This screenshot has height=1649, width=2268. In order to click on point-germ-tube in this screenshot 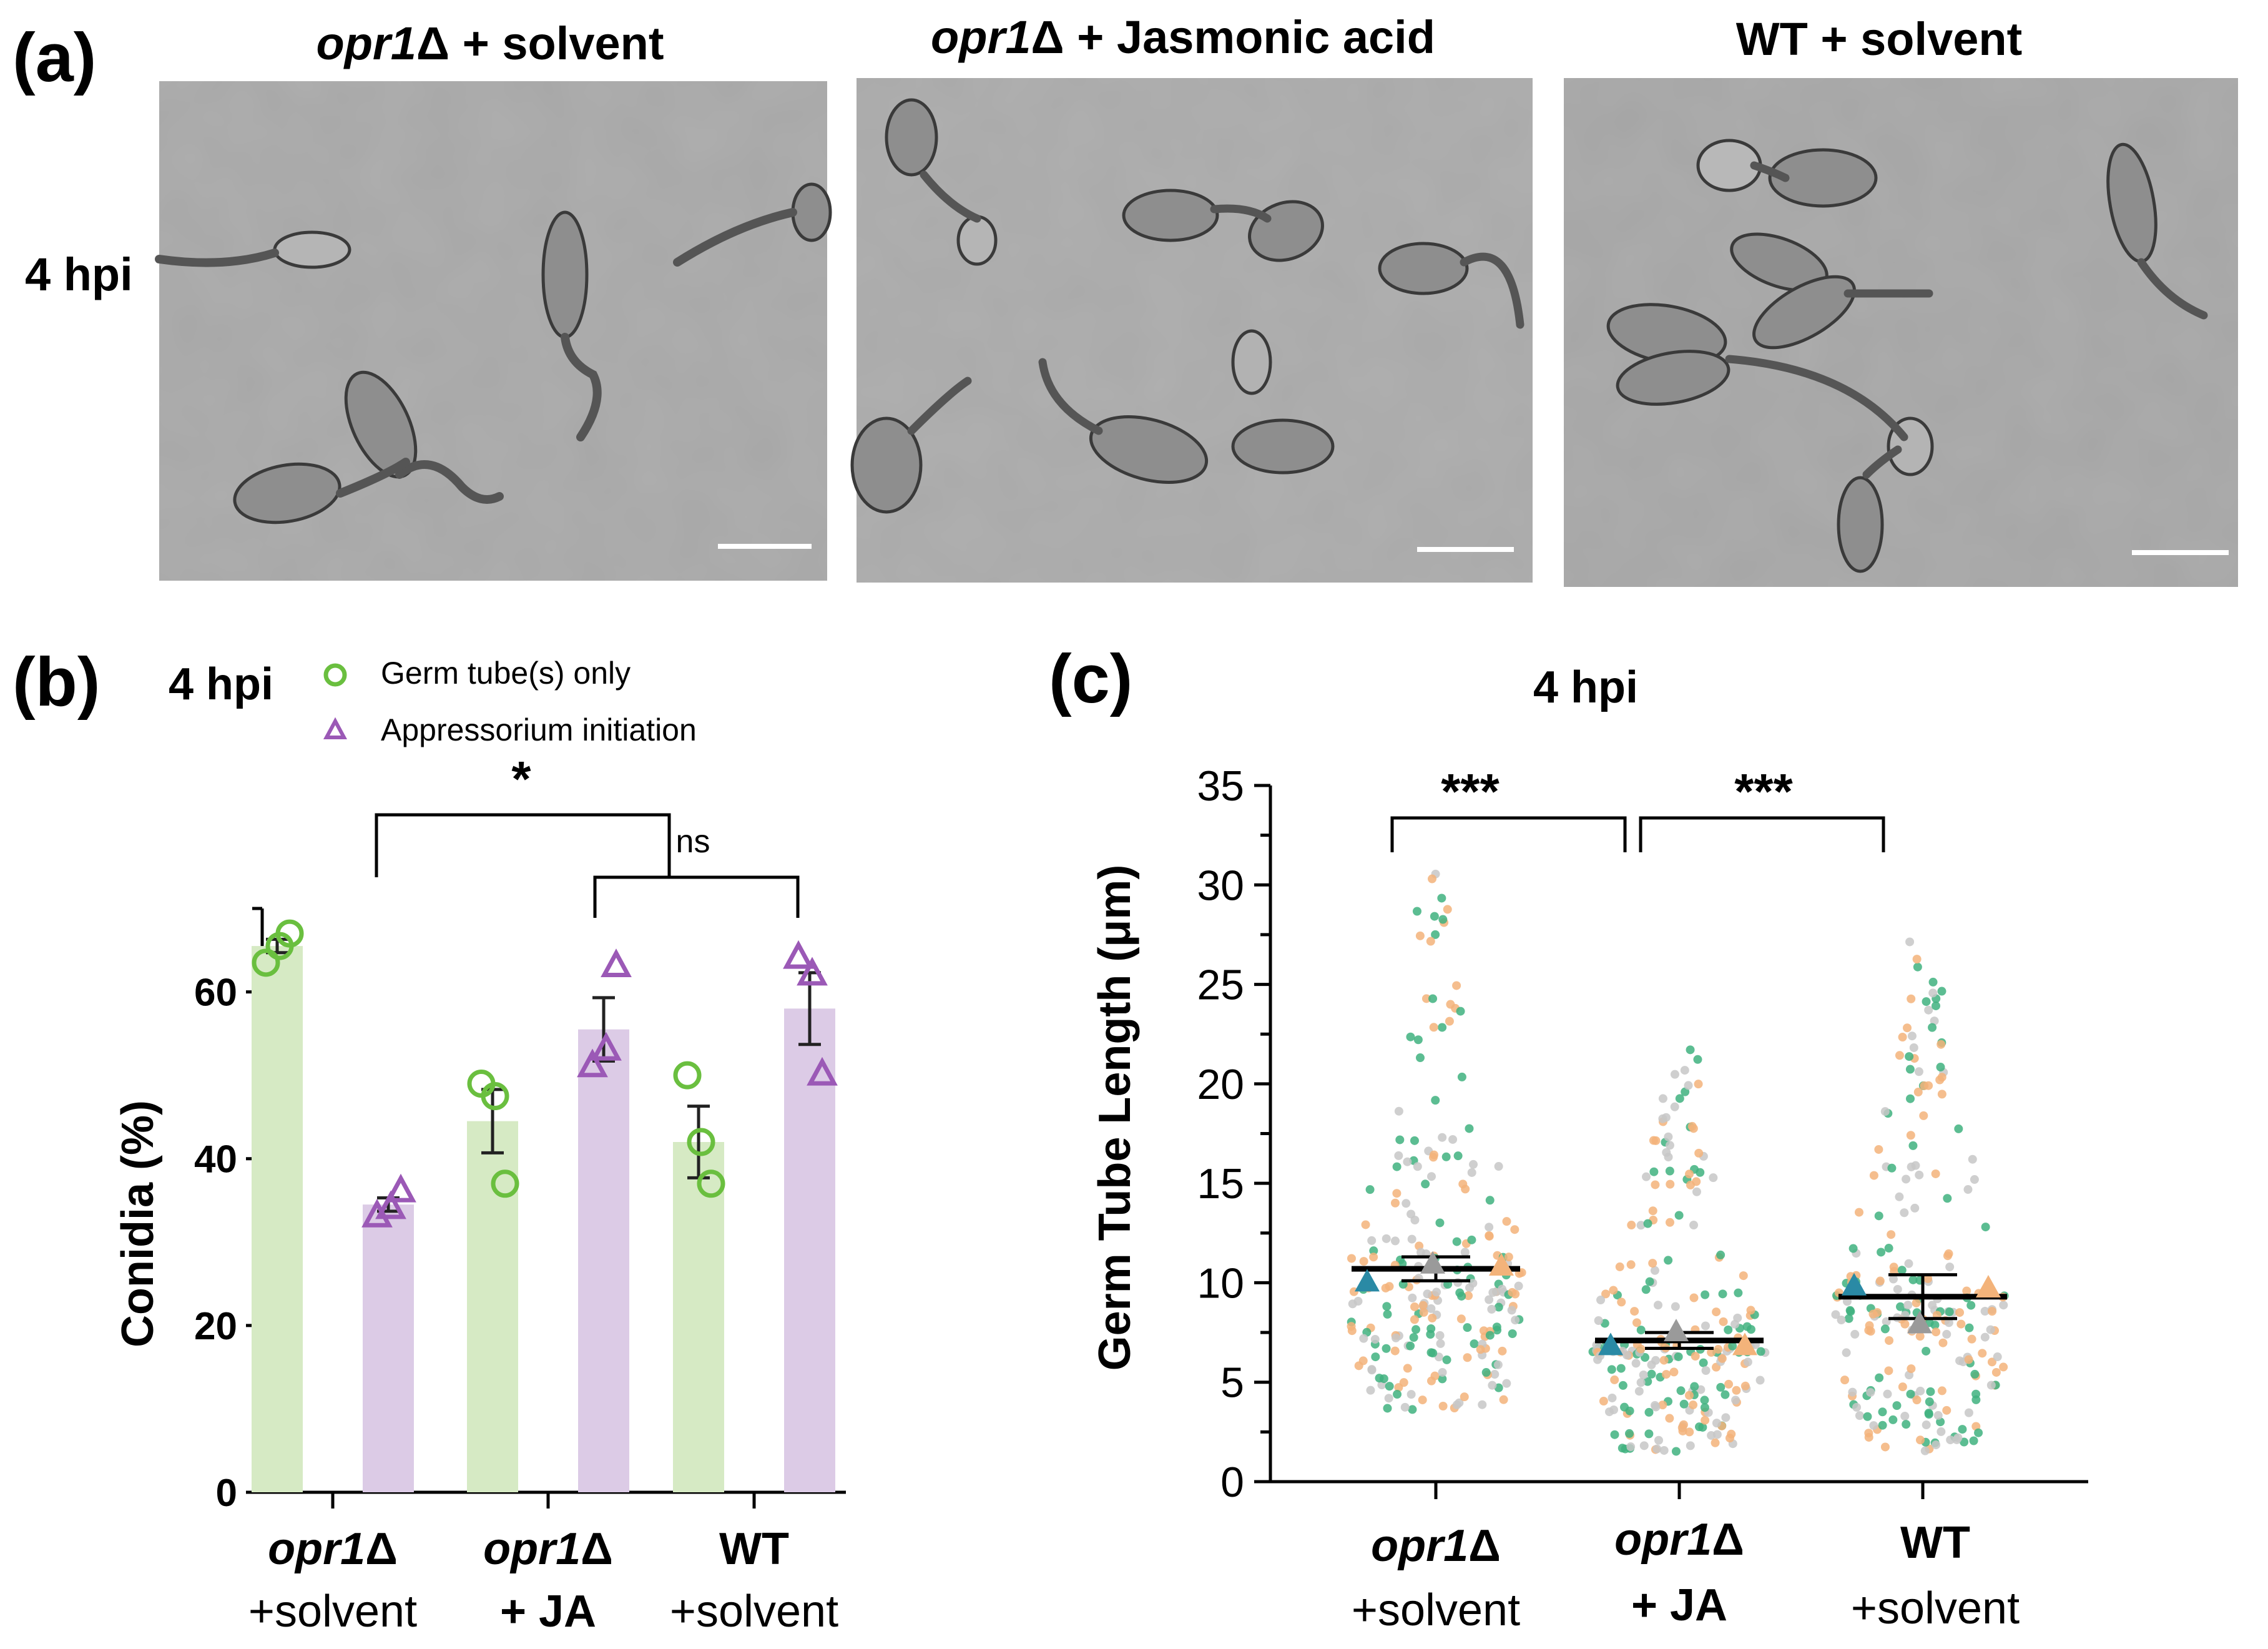, I will do `click(711, 1183)`.